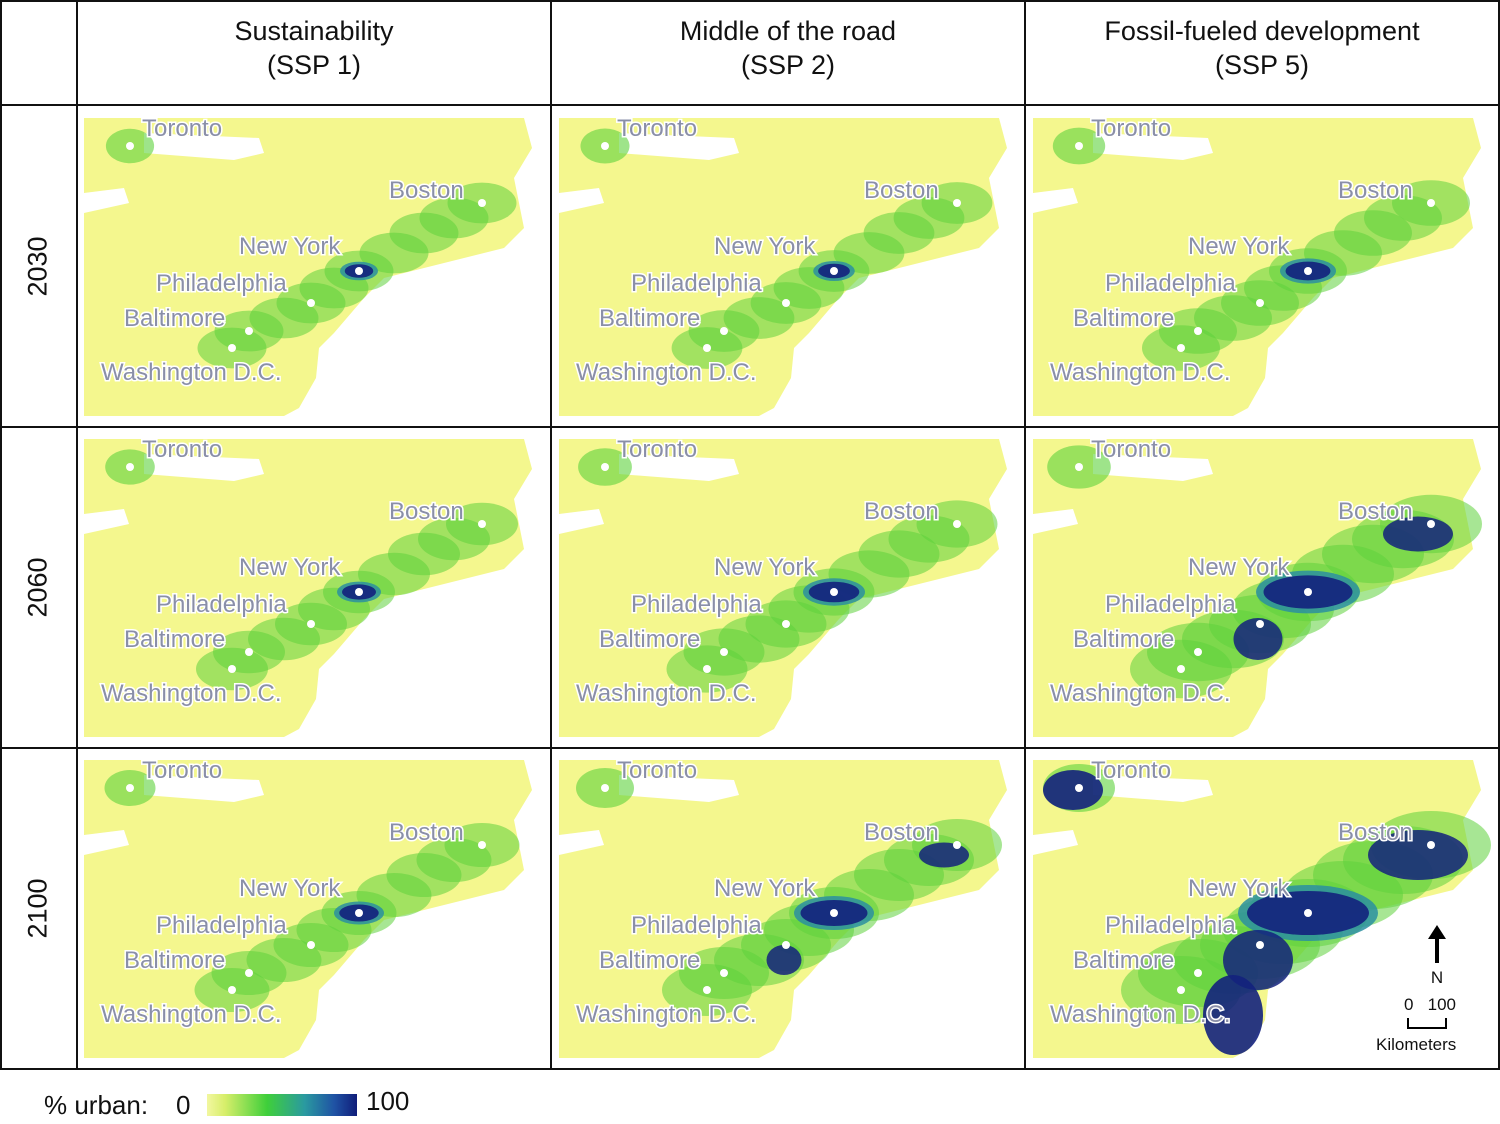  What do you see at coordinates (1437, 956) in the screenshot?
I see `north-arrow: N` at bounding box center [1437, 956].